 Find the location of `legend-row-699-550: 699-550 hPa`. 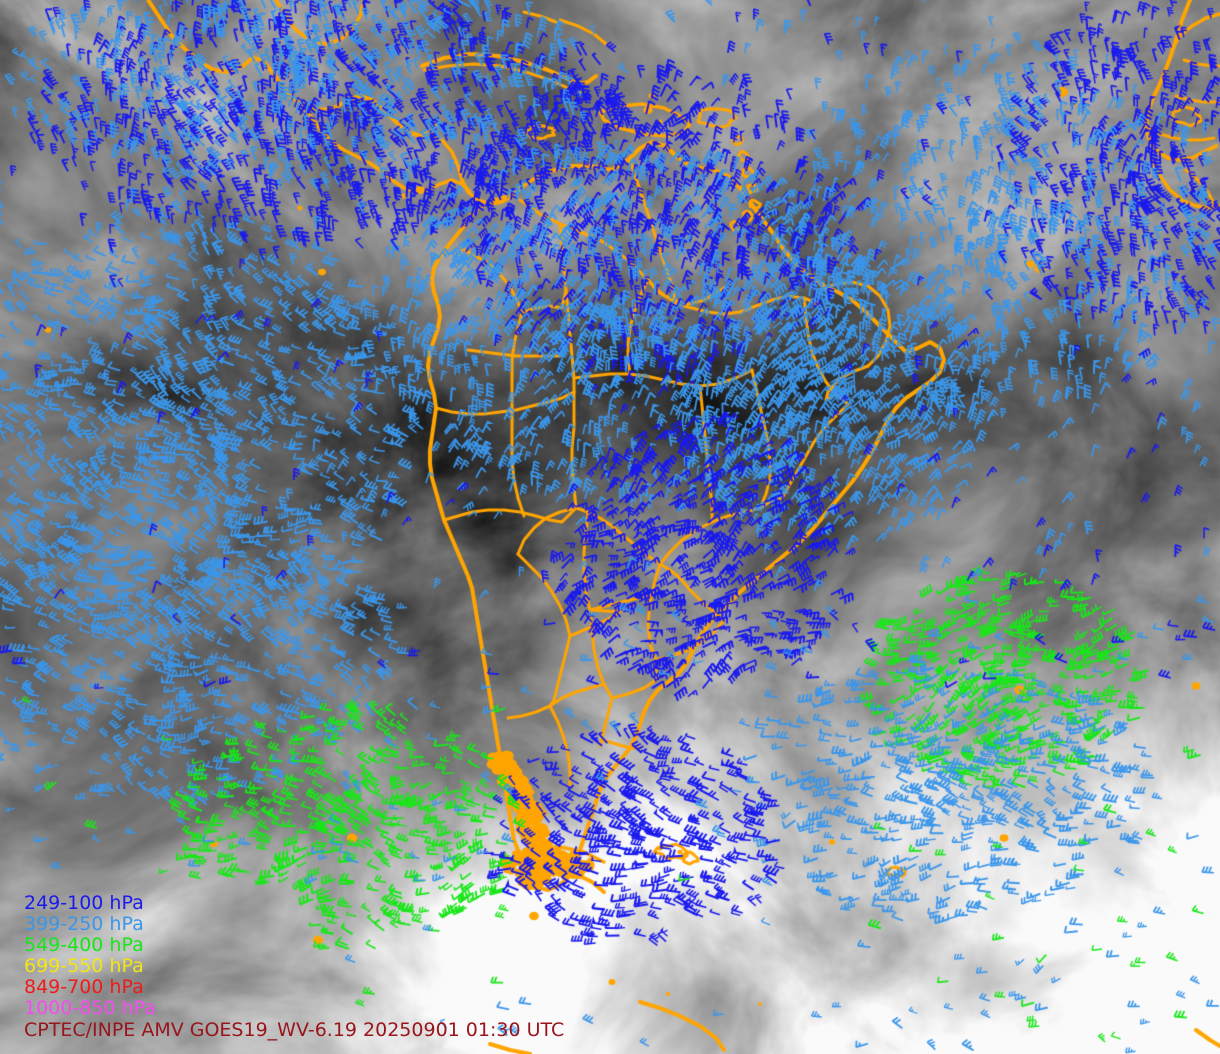

legend-row-699-550: 699-550 hPa is located at coordinates (84, 966).